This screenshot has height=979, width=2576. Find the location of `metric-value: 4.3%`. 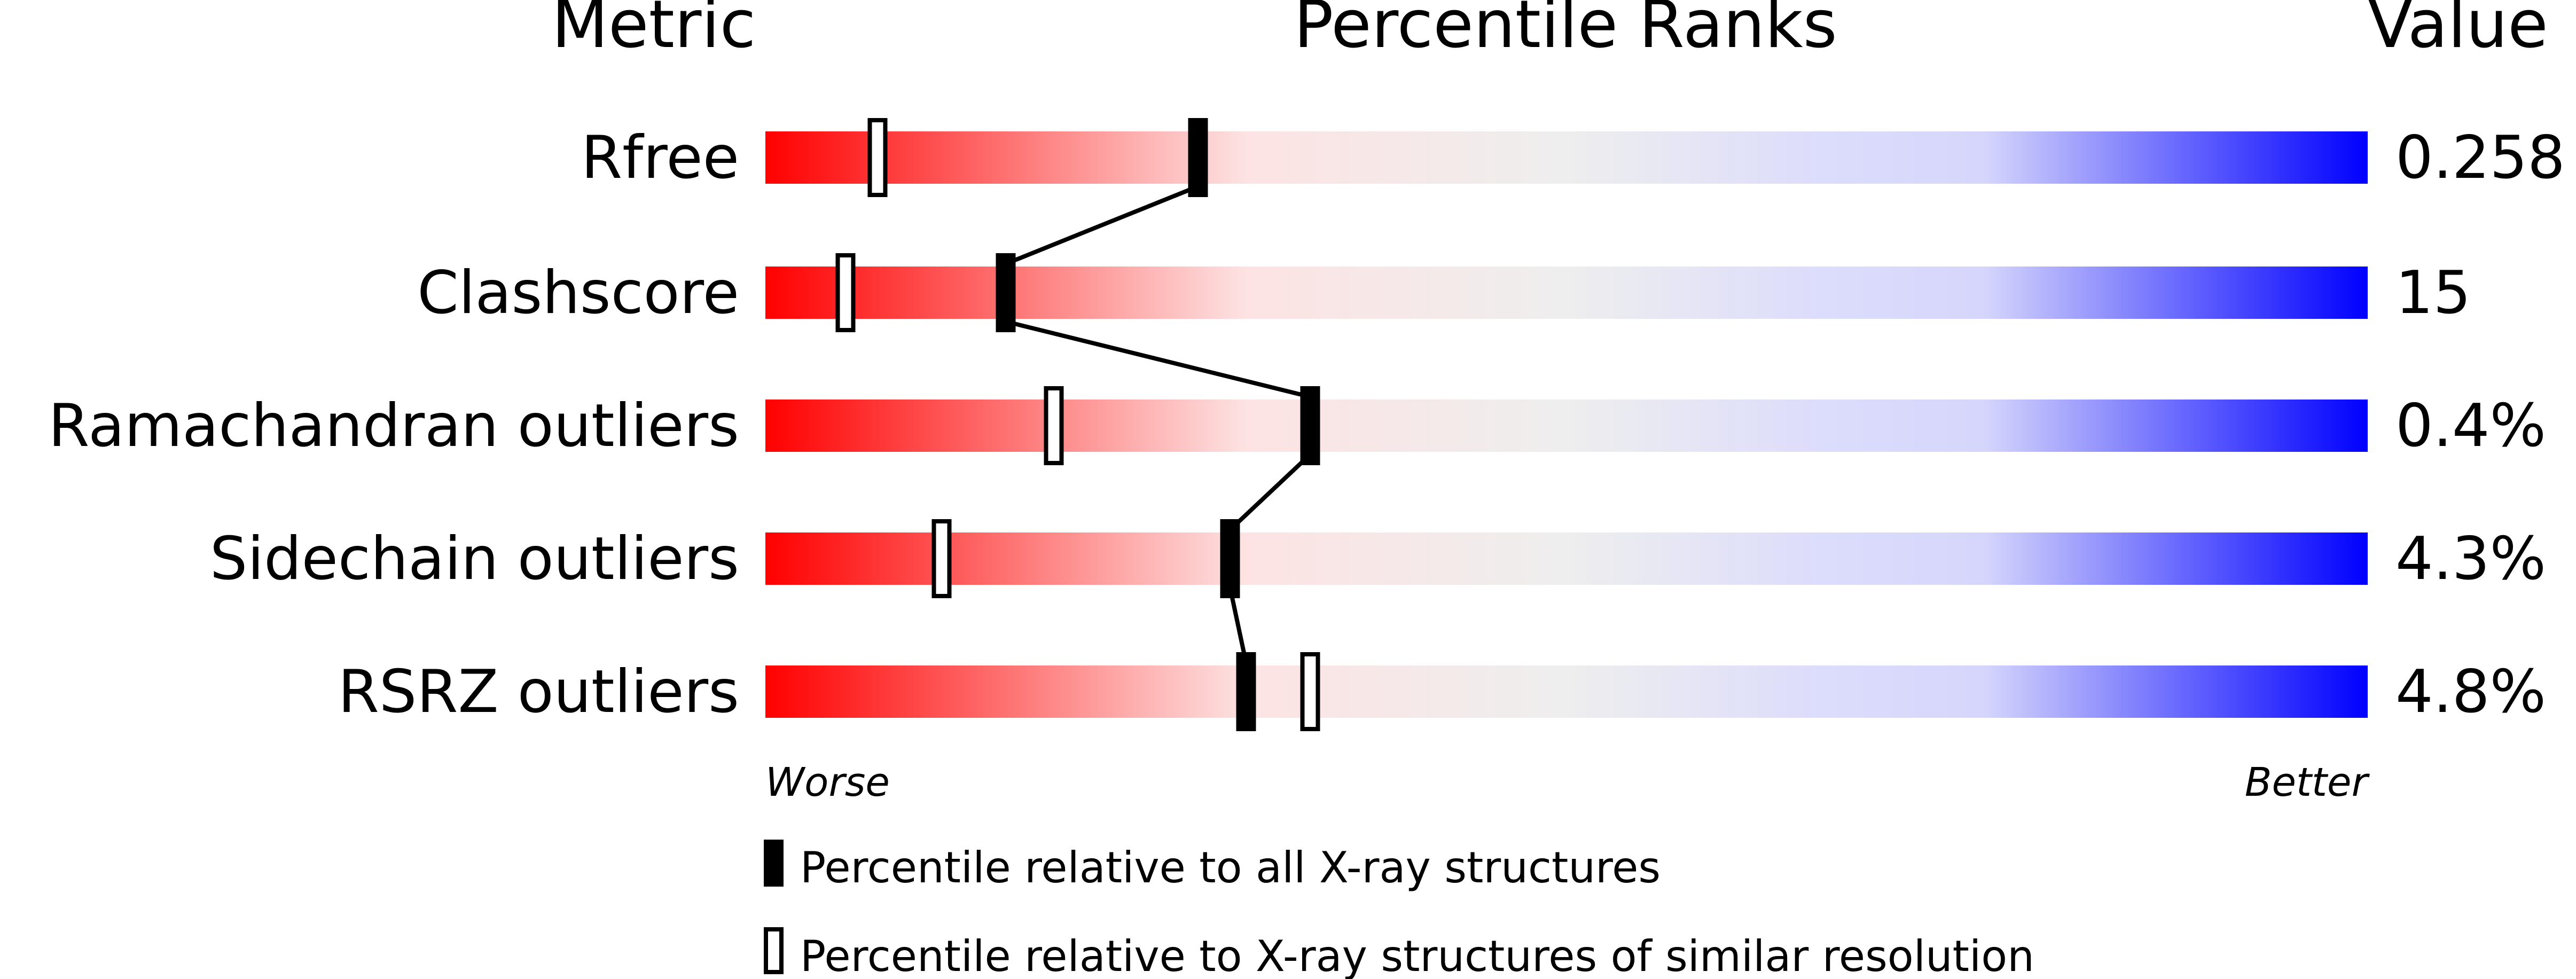

metric-value: 4.3% is located at coordinates (2470, 558).